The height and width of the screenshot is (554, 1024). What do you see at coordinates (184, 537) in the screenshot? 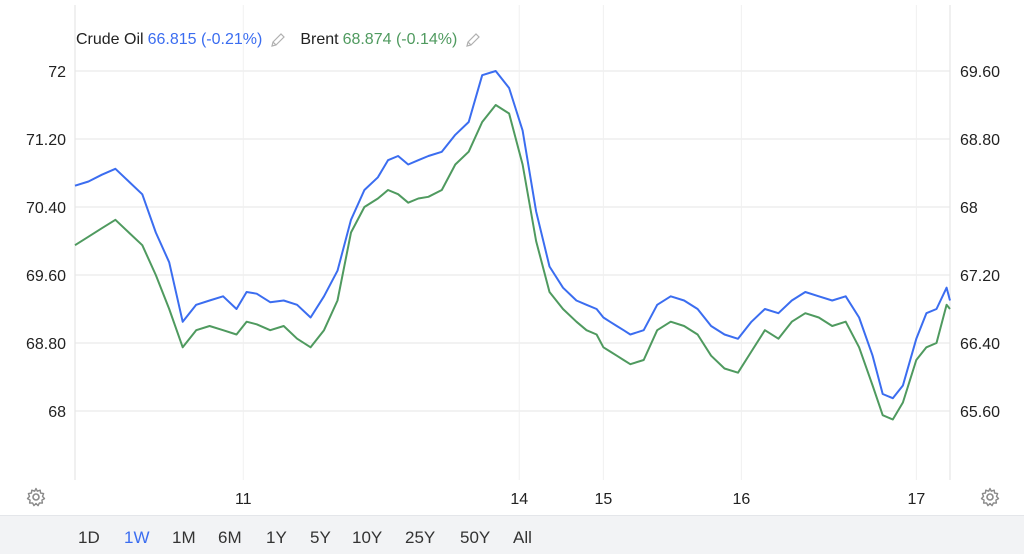
I see `range-button-1m: 1M` at bounding box center [184, 537].